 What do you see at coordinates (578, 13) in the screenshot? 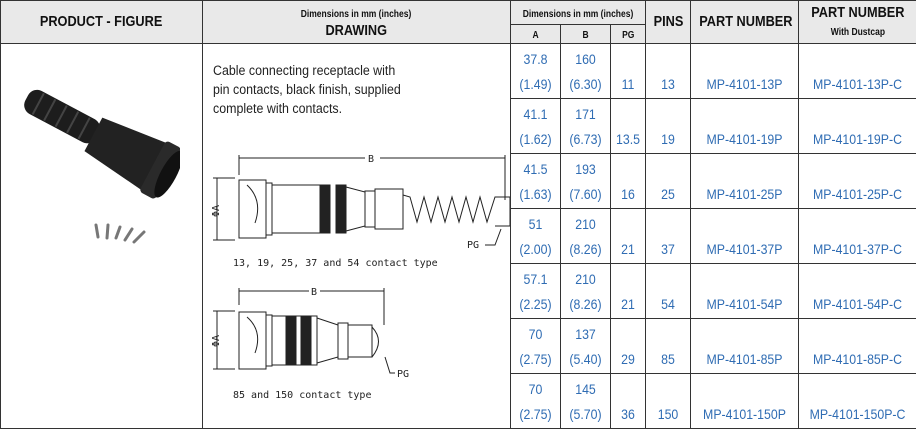
I see `header-dimensions: Dimensions in mm (inches)` at bounding box center [578, 13].